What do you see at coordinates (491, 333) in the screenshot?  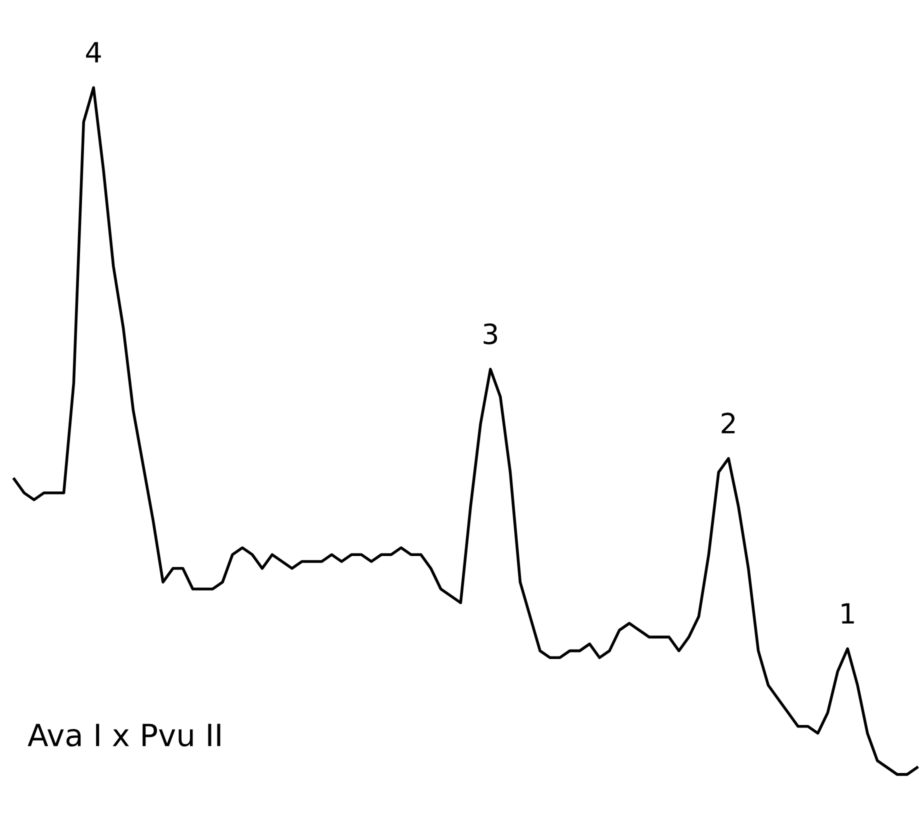 I see `annotation: 3` at bounding box center [491, 333].